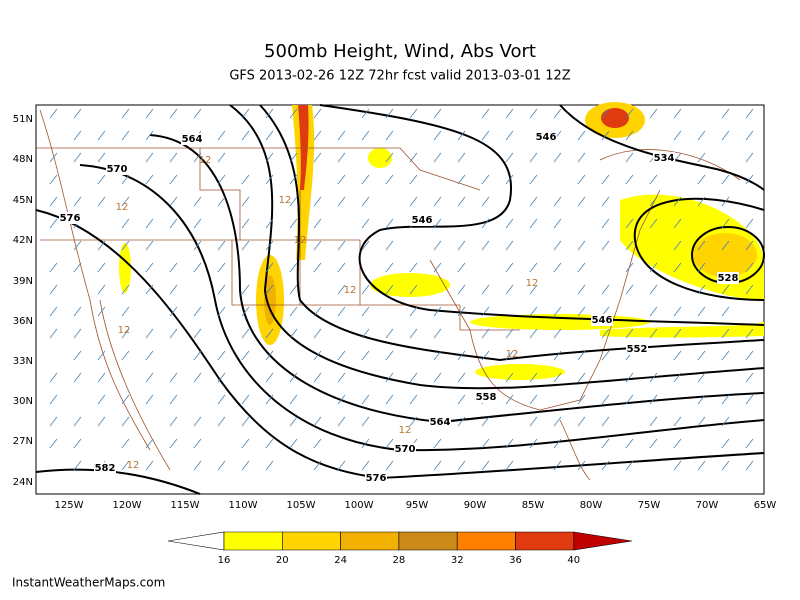 Image resolution: width=800 pixels, height=600 pixels. Describe the element at coordinates (185, 505) in the screenshot. I see `lon-label: 115W` at that location.